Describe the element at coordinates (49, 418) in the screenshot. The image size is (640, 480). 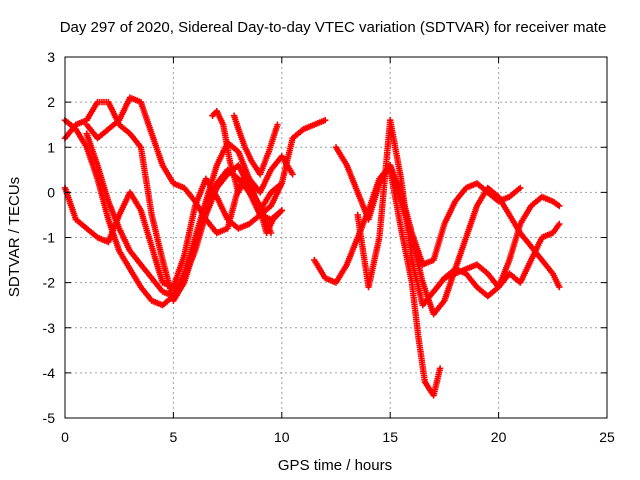
I see `y-tick-label: -5` at that location.